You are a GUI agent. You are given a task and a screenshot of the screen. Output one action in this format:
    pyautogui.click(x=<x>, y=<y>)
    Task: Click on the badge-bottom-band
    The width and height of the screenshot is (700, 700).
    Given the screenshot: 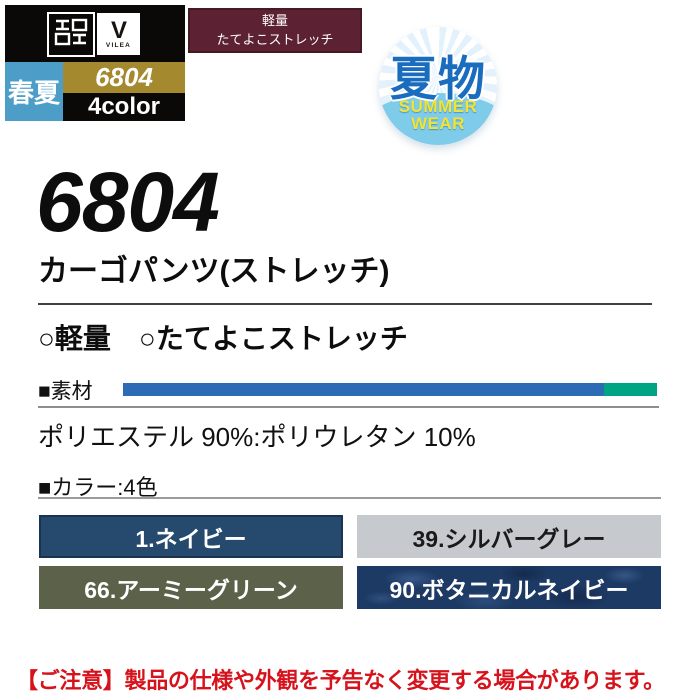 What is the action you would take?
    pyautogui.click(x=438, y=119)
    